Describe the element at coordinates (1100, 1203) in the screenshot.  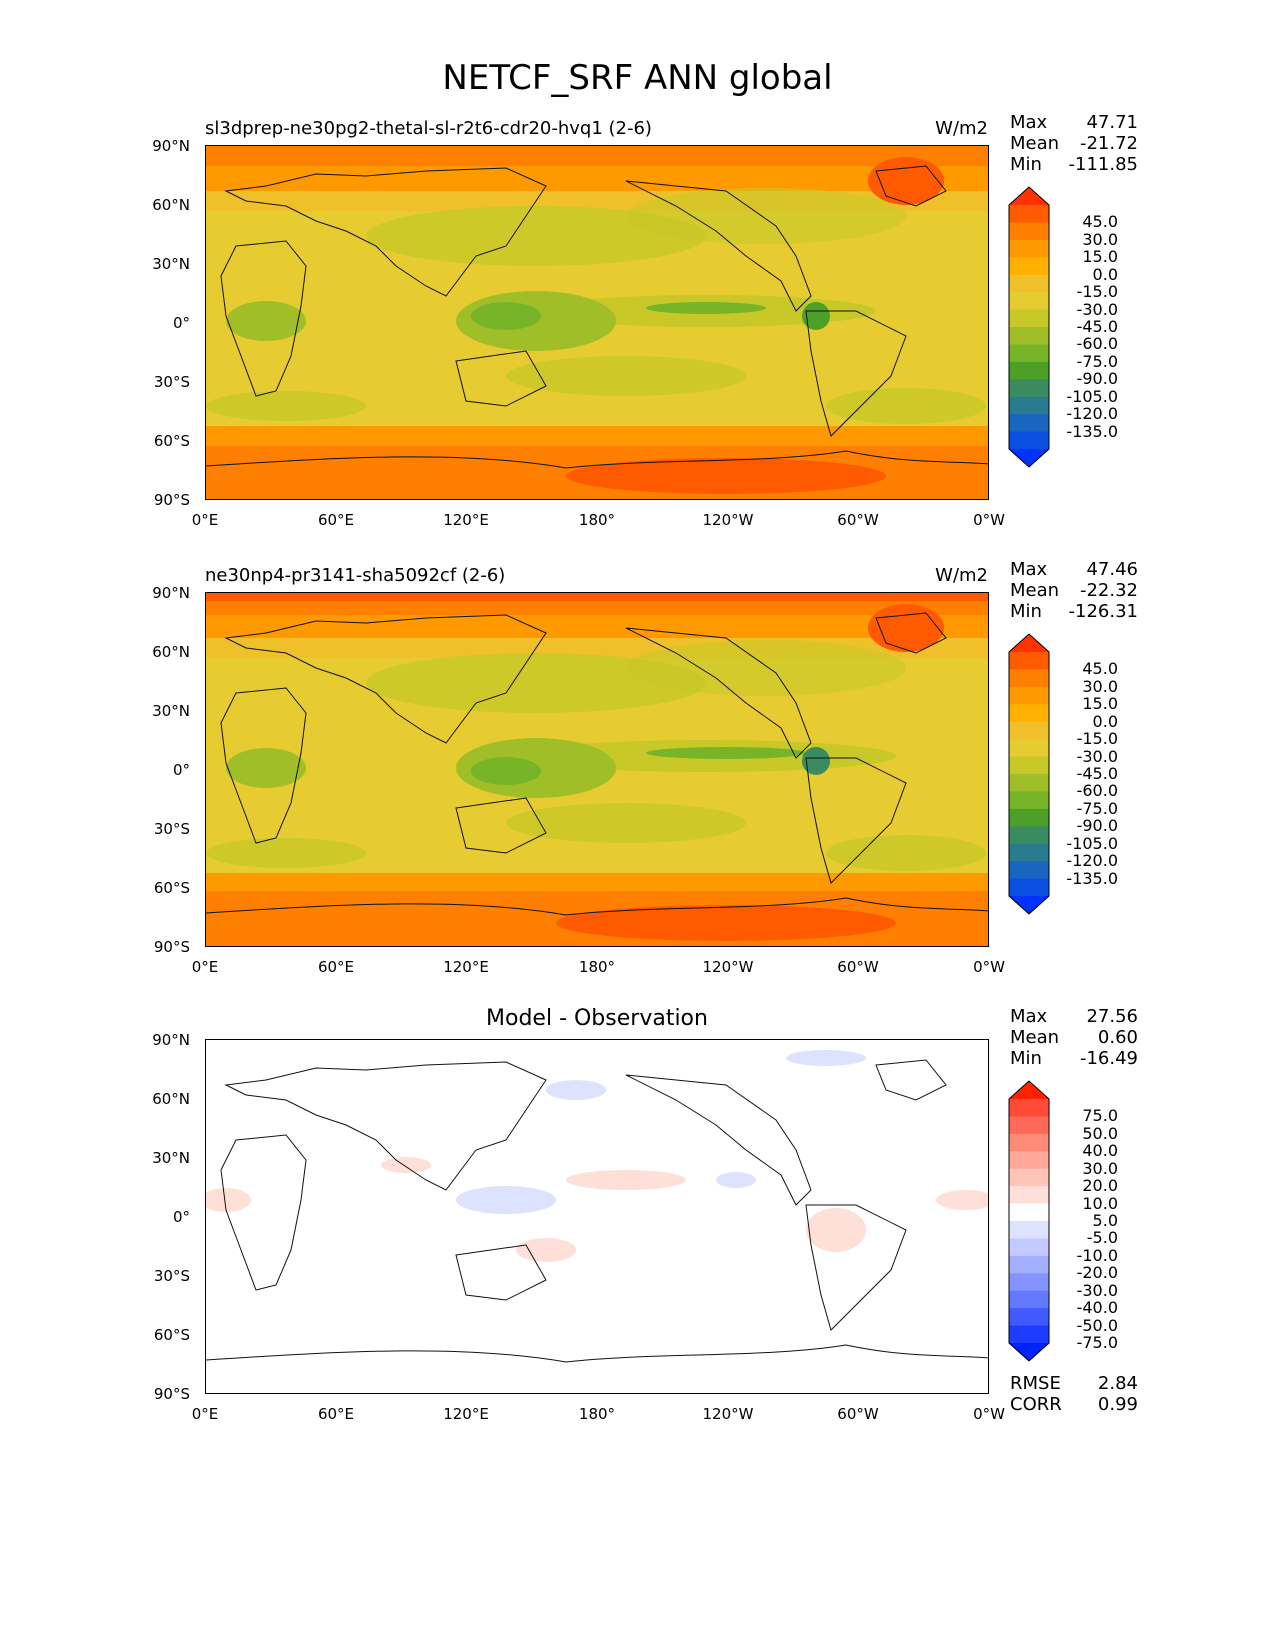
I see `colorbar-tick-label: 10.0` at that location.